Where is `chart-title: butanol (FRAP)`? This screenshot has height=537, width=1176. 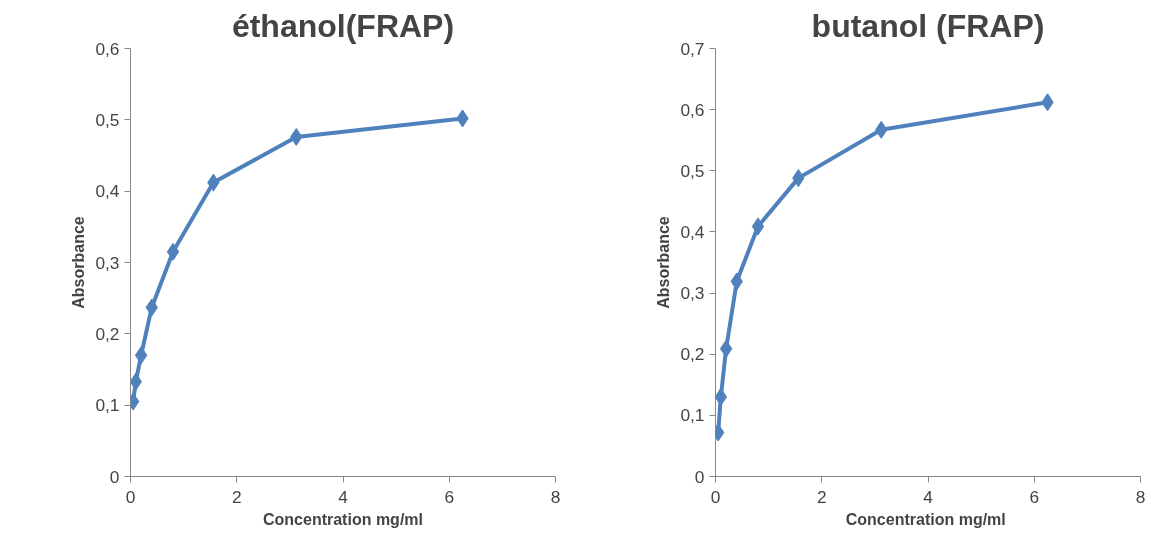
chart-title: butanol (FRAP) is located at coordinates (928, 25).